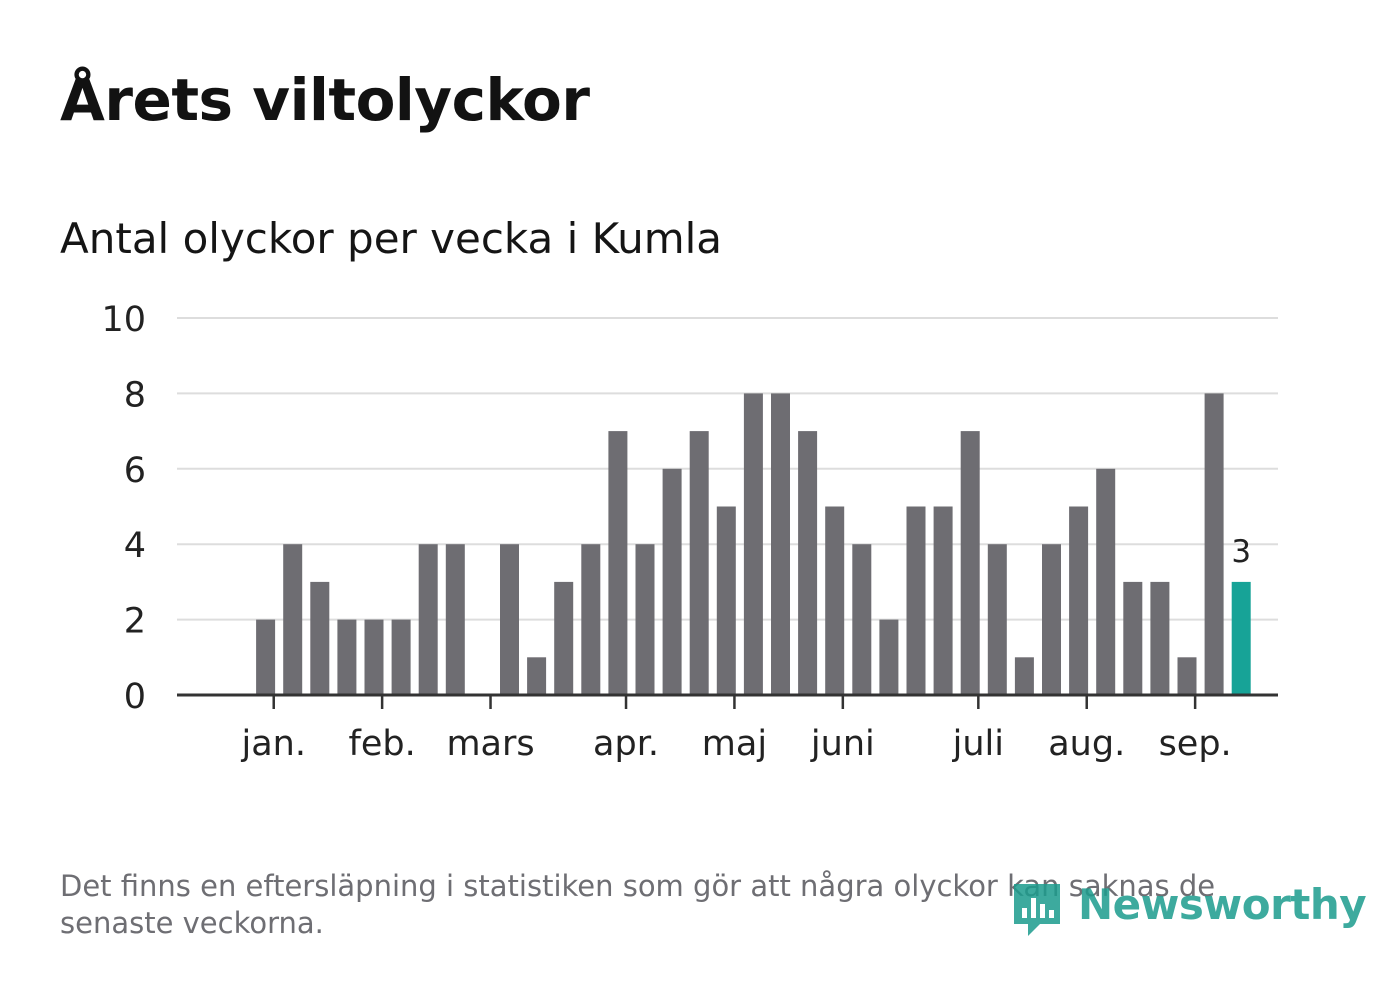 This screenshot has width=1382, height=999. What do you see at coordinates (1241, 552) in the screenshot?
I see `data-label: 3` at bounding box center [1241, 552].